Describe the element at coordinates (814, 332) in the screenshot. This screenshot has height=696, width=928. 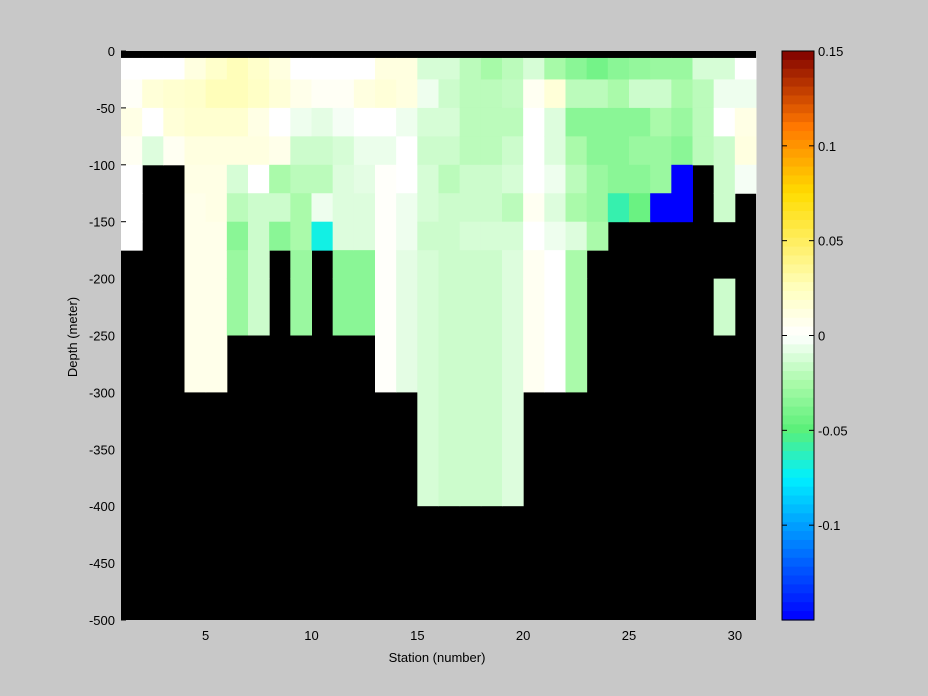
I see `colorbar: 0.15 0.1 0.05 0 -0.05 -0.1` at that location.